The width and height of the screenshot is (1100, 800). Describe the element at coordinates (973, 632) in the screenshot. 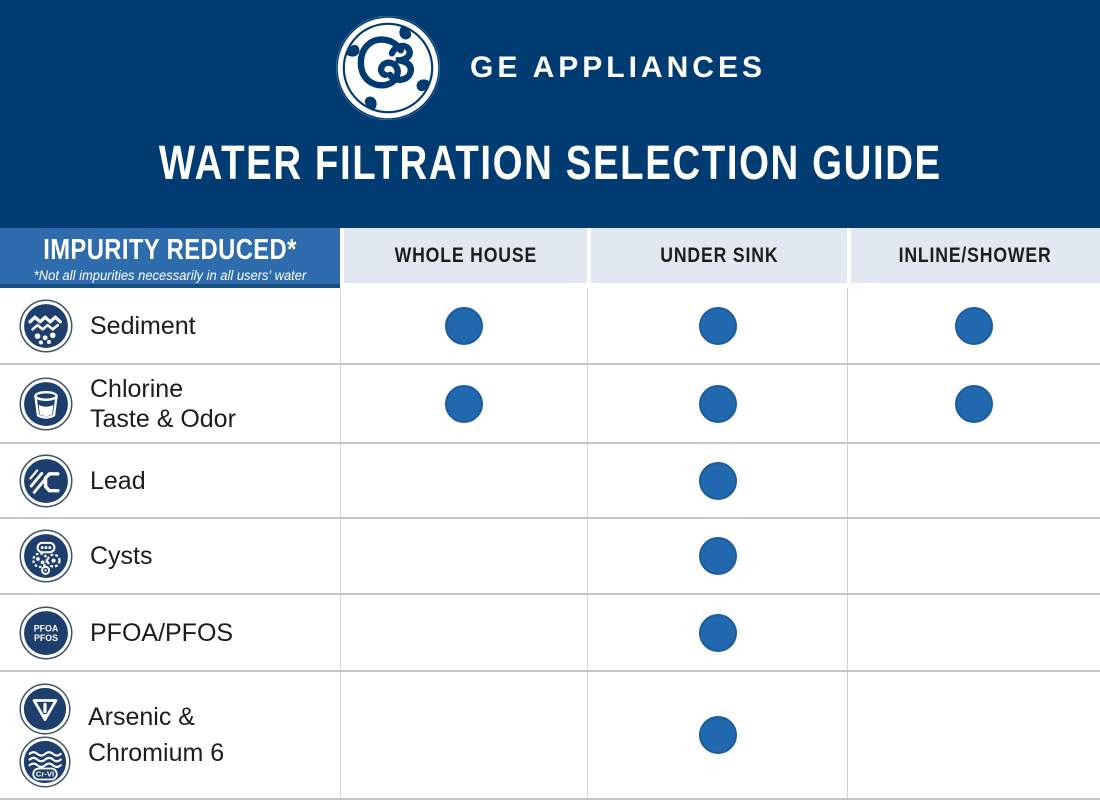

I see `cell-pfoa-inline-shower` at that location.